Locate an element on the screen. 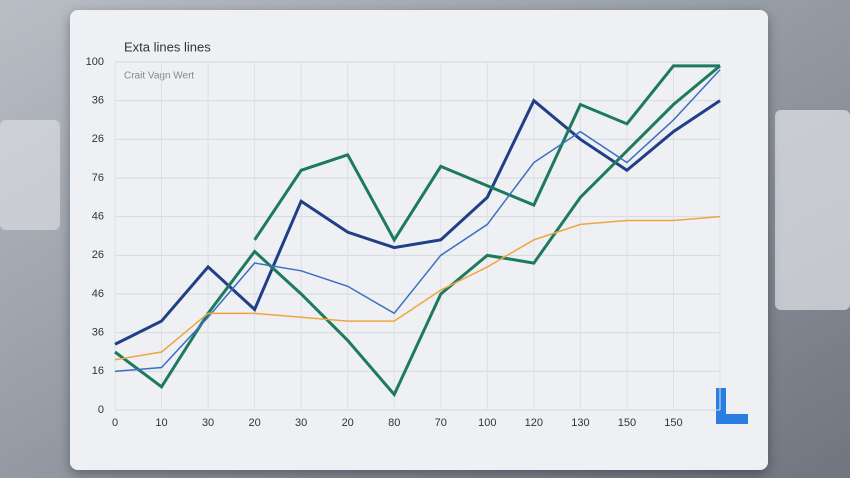 The width and height of the screenshot is (850, 478). x-tick-label: 100 is located at coordinates (487, 423).